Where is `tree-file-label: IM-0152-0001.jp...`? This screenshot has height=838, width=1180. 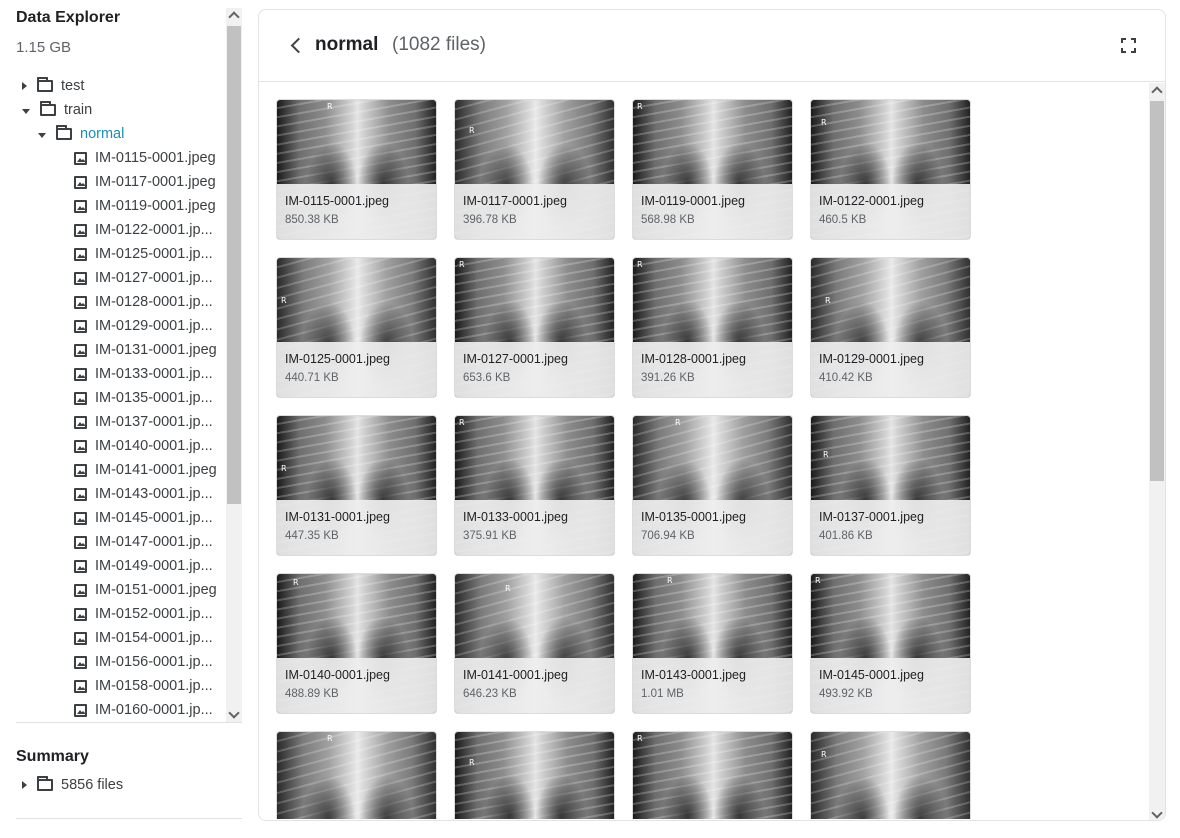
tree-file-label: IM-0152-0001.jp... is located at coordinates (154, 614).